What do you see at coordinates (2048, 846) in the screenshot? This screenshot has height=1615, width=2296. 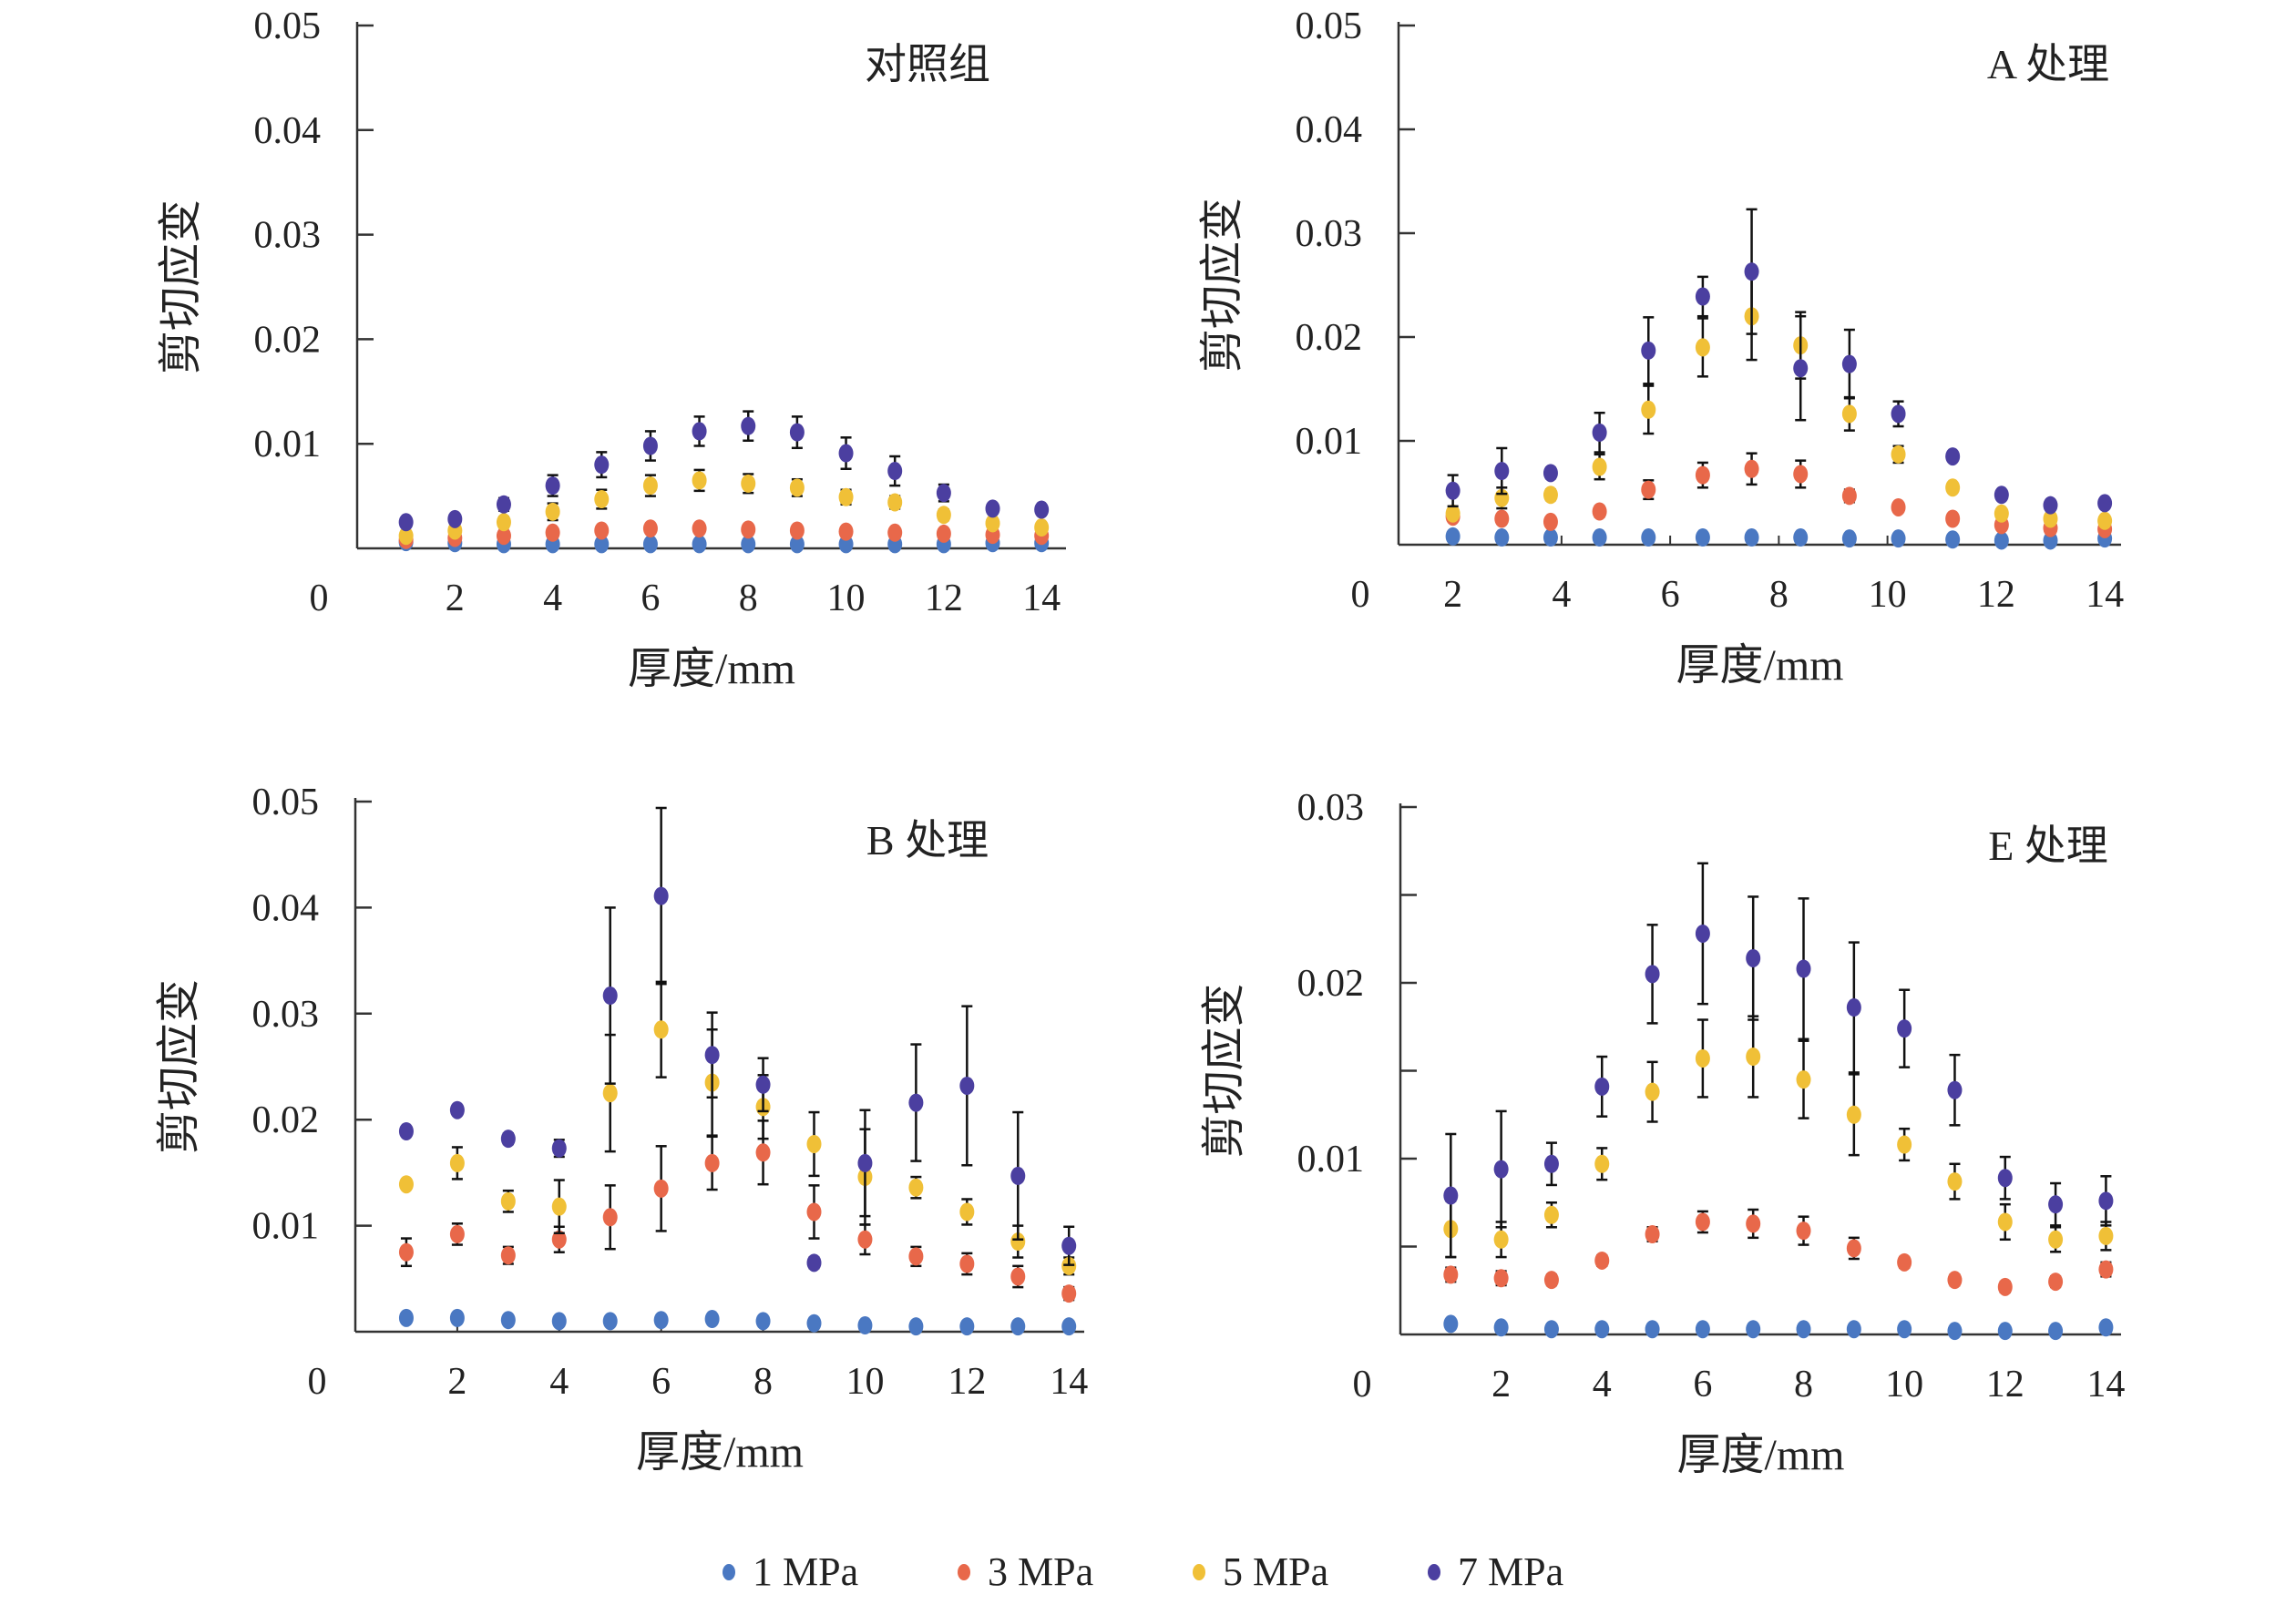 I see `panel-title: E 处理` at bounding box center [2048, 846].